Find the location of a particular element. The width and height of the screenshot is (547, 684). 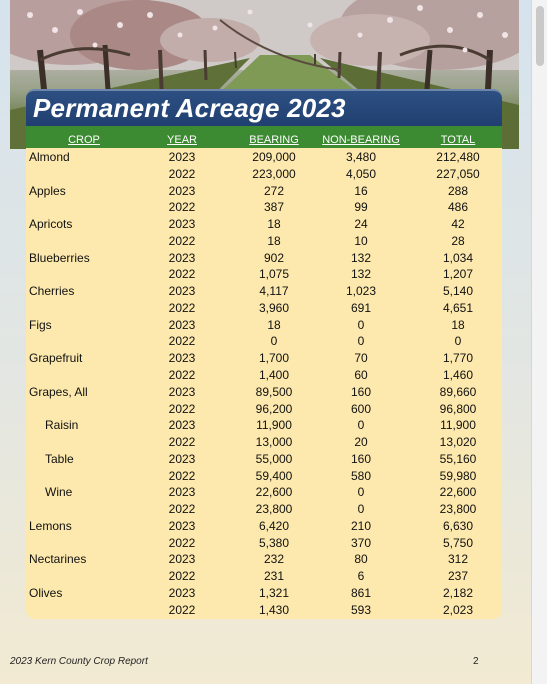

non-bearing-cell: 4,050 is located at coordinates (361, 173).